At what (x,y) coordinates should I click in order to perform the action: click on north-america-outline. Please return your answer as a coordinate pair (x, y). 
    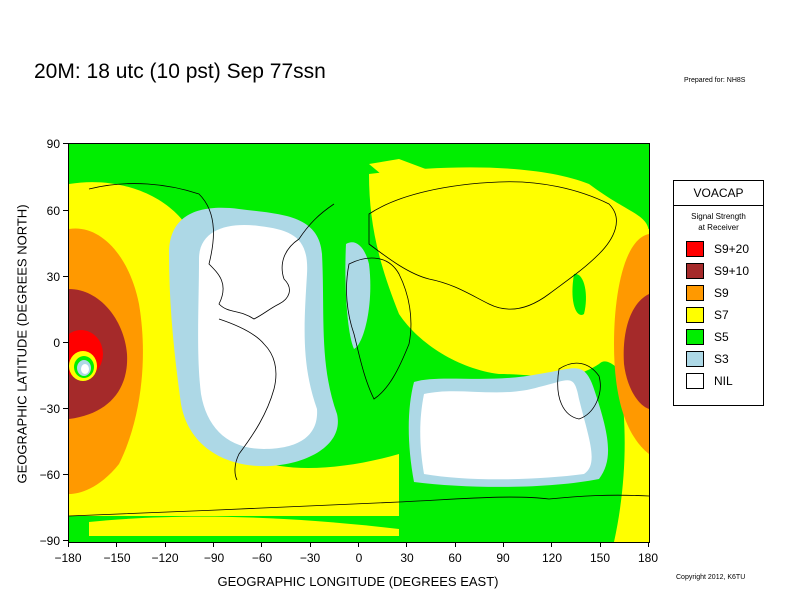
    Looking at the image, I should click on (211, 251).